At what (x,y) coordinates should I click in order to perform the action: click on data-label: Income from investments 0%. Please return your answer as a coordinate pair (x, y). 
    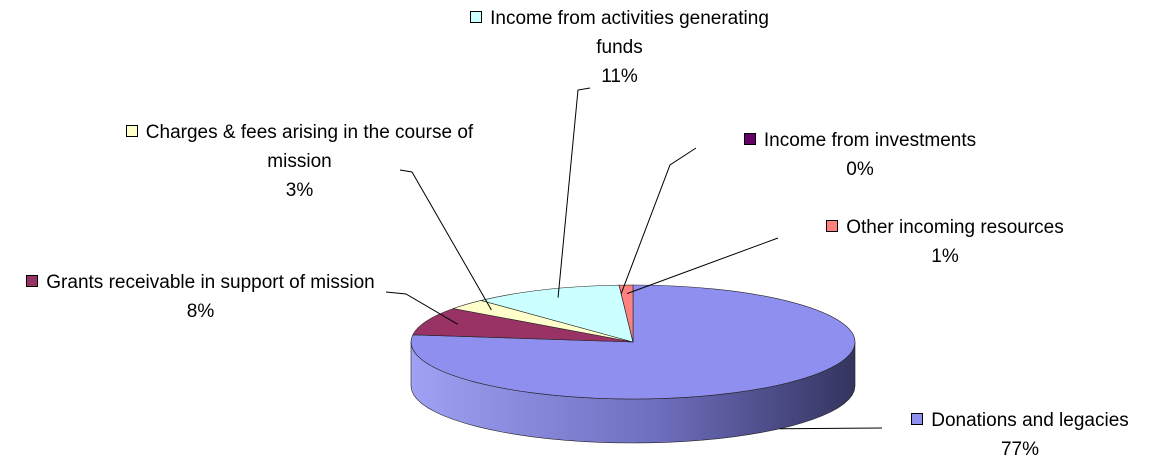
    Looking at the image, I should click on (860, 155).